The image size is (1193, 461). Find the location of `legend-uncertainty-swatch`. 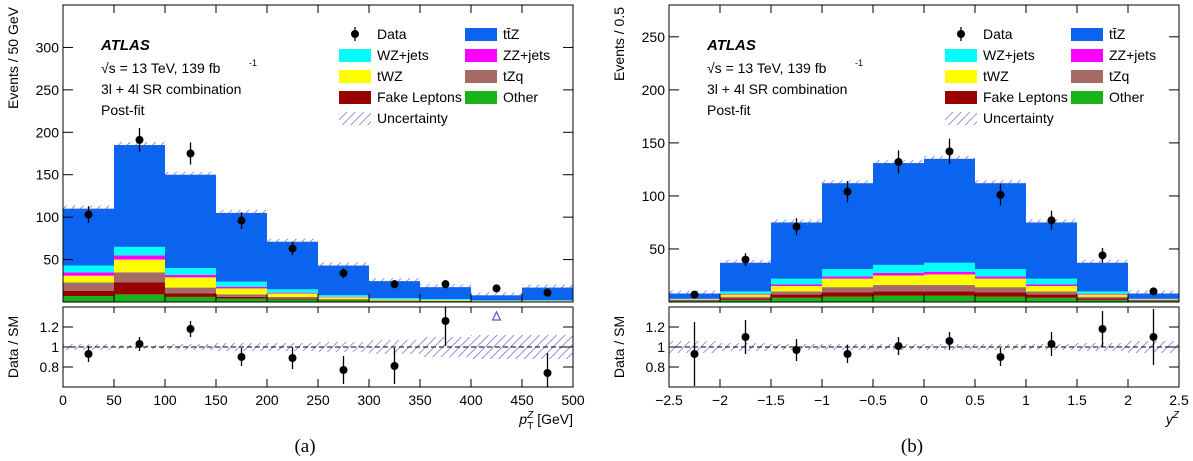

legend-uncertainty-swatch is located at coordinates (355, 118).